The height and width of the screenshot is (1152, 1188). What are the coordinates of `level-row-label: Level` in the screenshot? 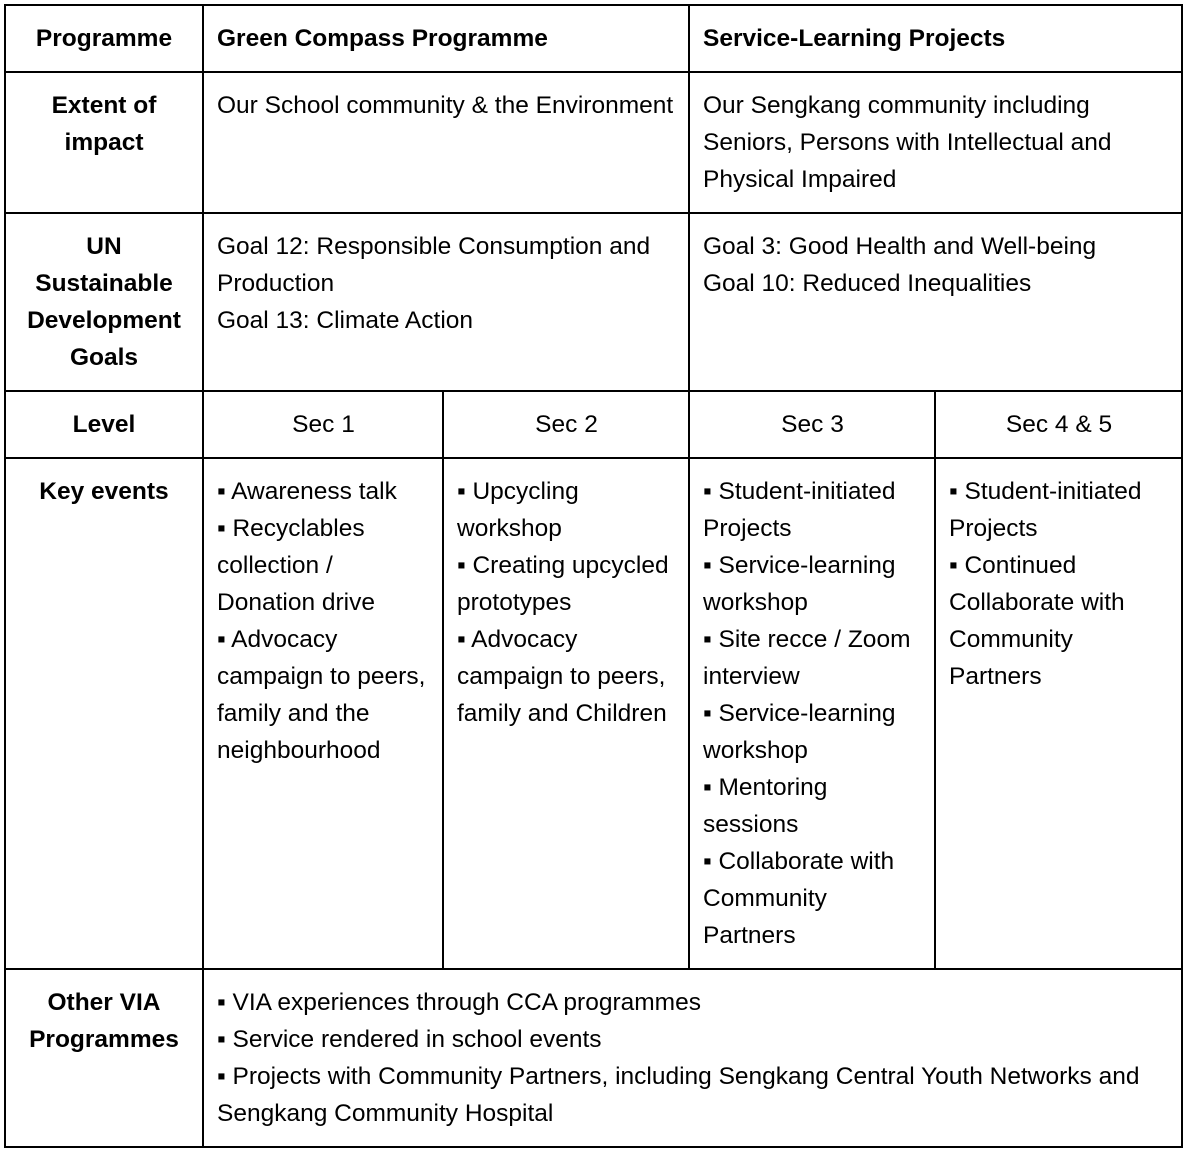 It's located at (104, 424).